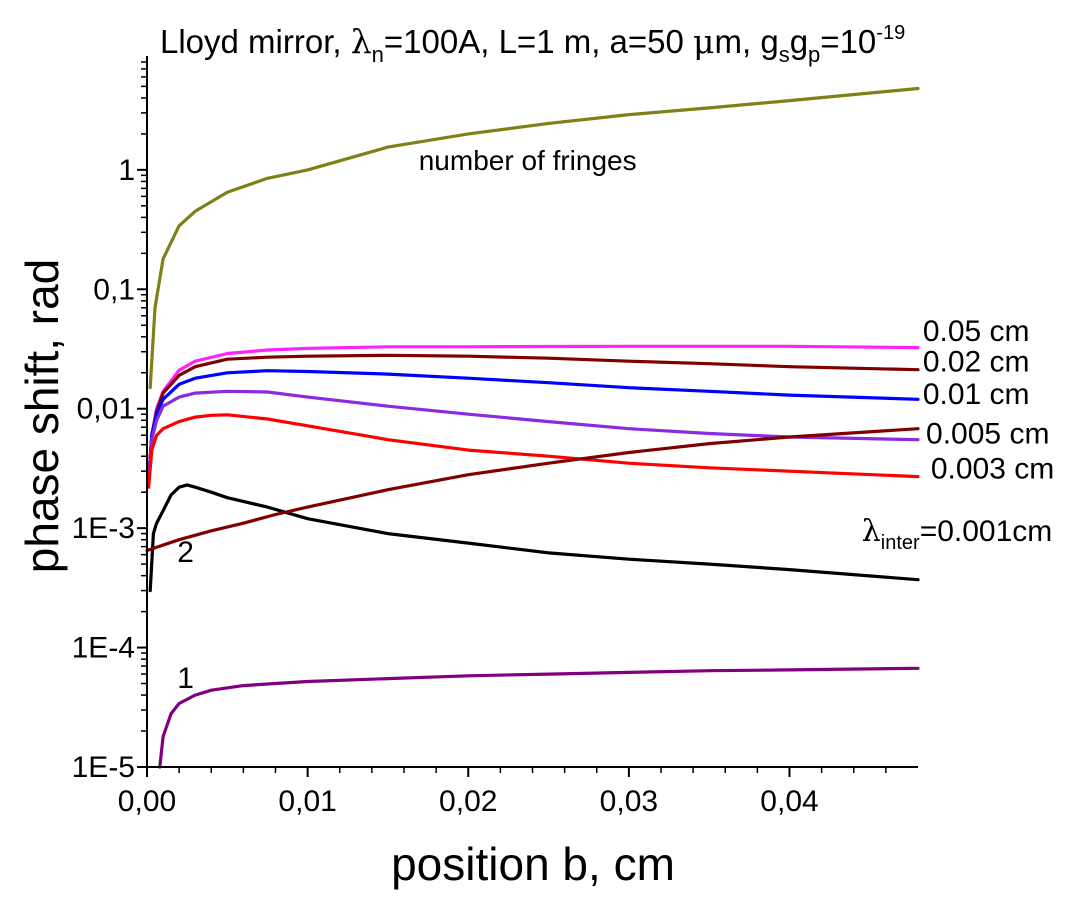 The height and width of the screenshot is (899, 1072). Describe the element at coordinates (992, 469) in the screenshot. I see `curve-label: 0.003 cm` at that location.